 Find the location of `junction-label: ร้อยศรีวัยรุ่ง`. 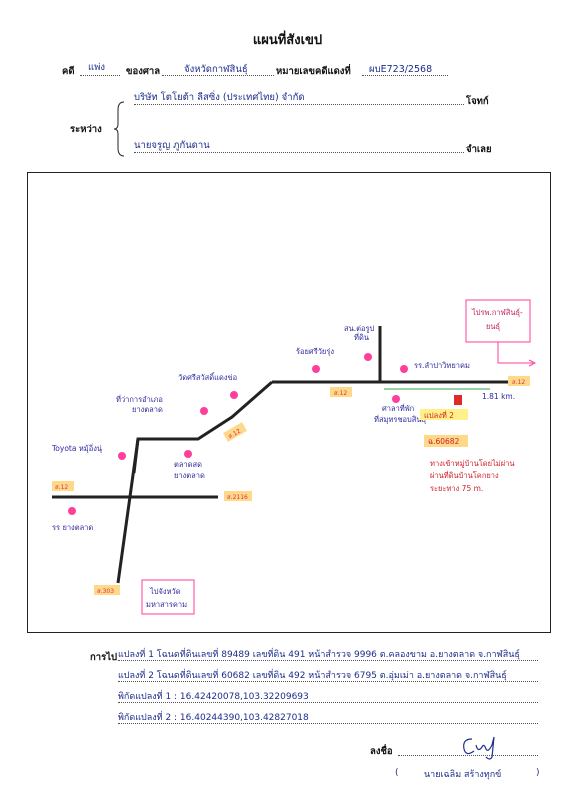

junction-label: ร้อยศรีวัยรุ่ง is located at coordinates (315, 351).